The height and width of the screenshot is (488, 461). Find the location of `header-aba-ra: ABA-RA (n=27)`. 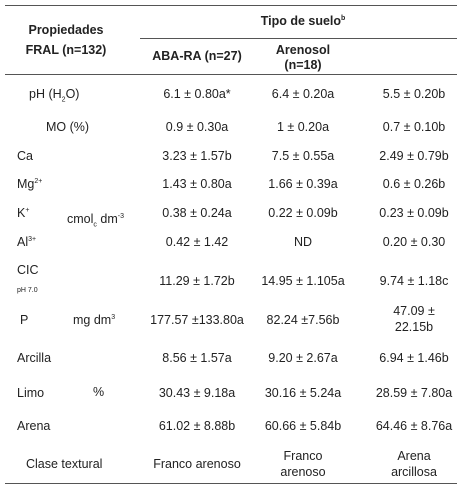

header-aba-ra: ABA-RA (n=27) is located at coordinates (197, 56).